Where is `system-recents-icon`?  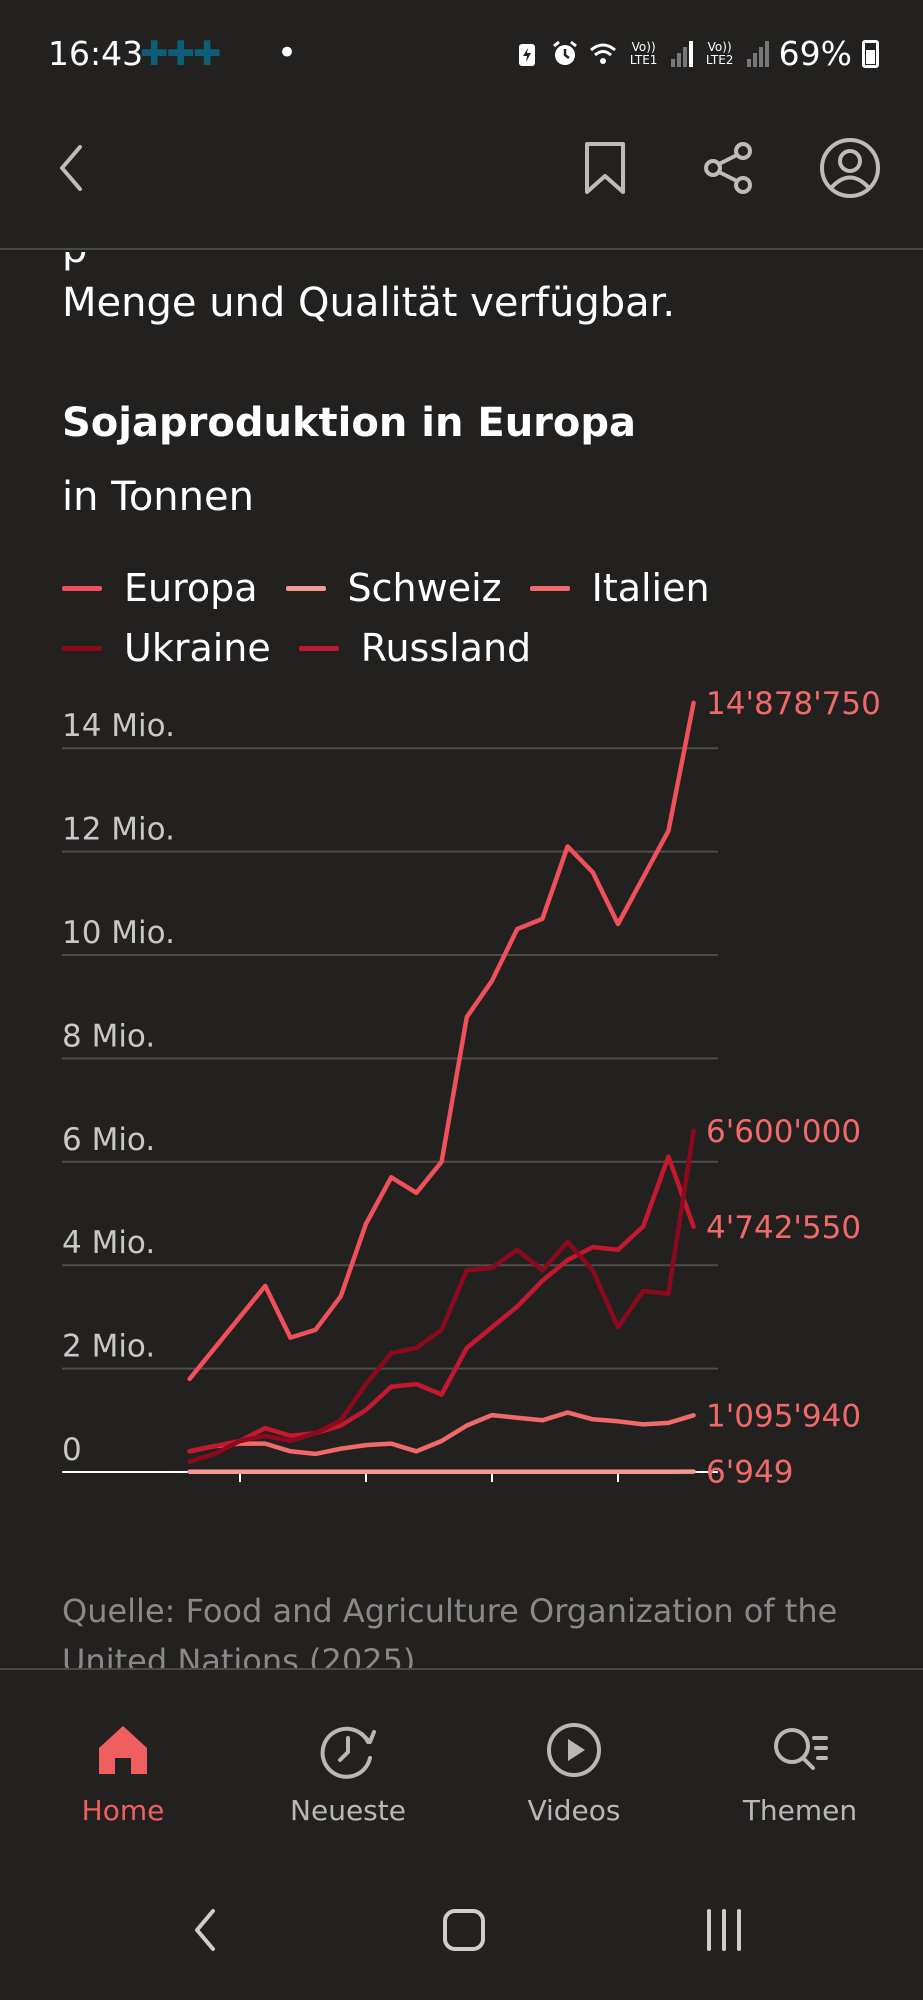 system-recents-icon is located at coordinates (724, 1930).